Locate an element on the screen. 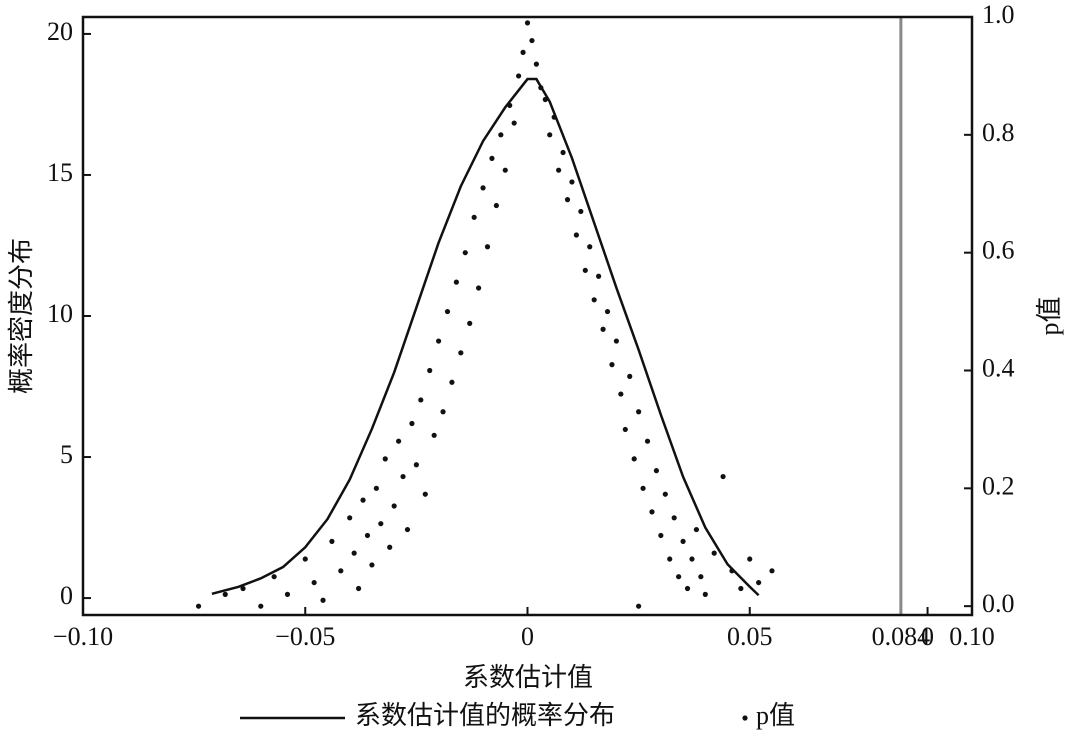  y-tick-label: 20 is located at coordinates (60, 31).